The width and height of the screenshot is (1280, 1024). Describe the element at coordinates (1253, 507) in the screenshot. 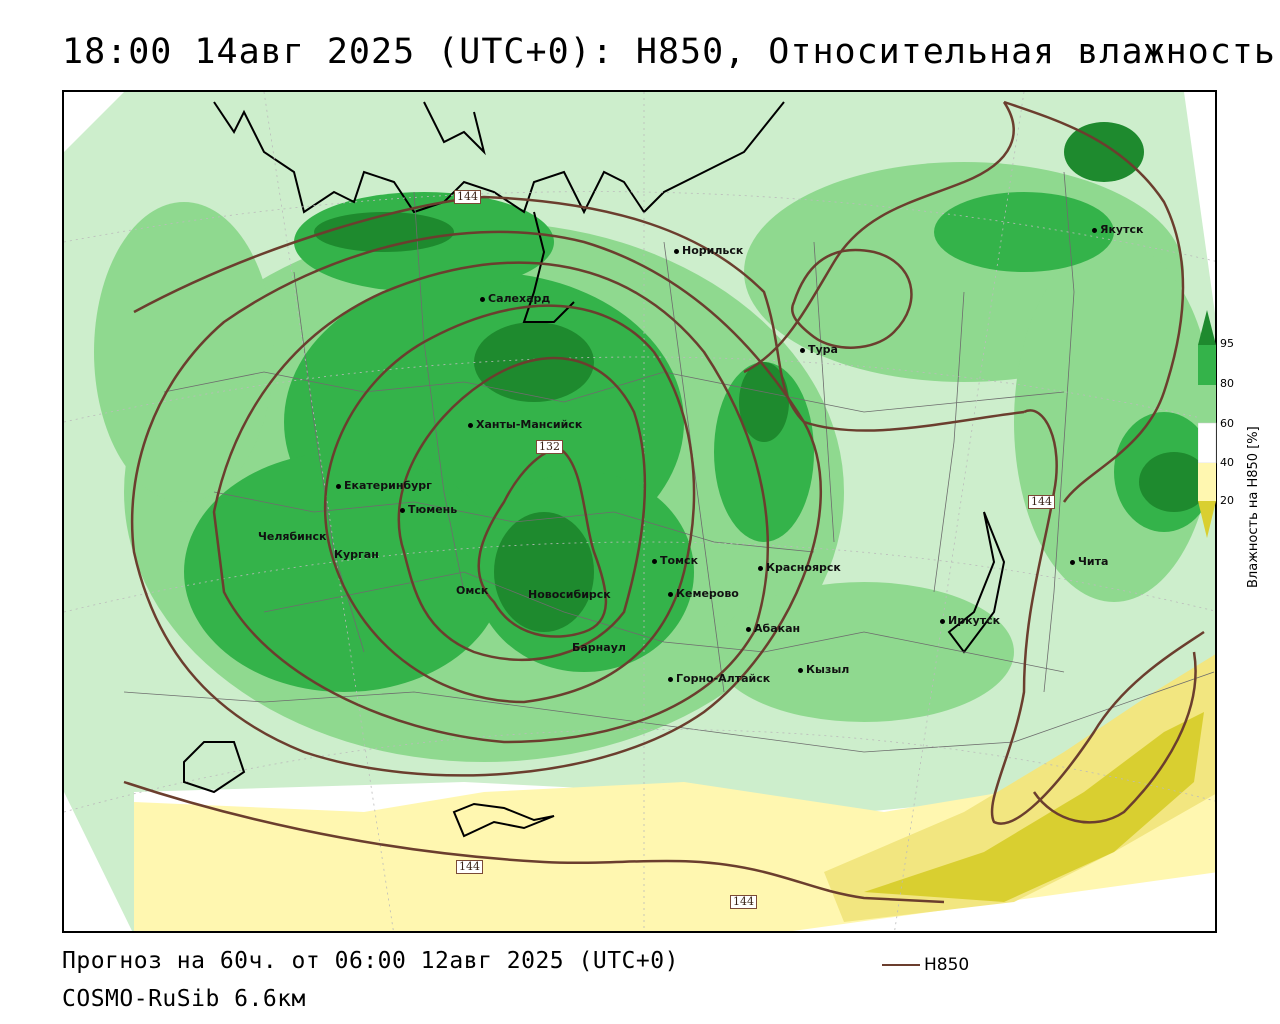

I see `colorbar-title: Влажность на H850 [%]` at that location.